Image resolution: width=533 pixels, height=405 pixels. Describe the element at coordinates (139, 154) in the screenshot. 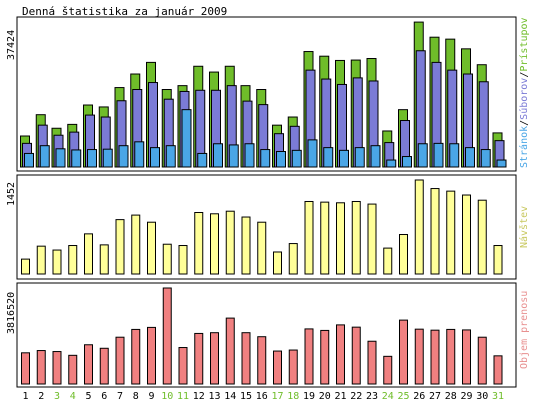

I see `bar-stránok-8` at that location.